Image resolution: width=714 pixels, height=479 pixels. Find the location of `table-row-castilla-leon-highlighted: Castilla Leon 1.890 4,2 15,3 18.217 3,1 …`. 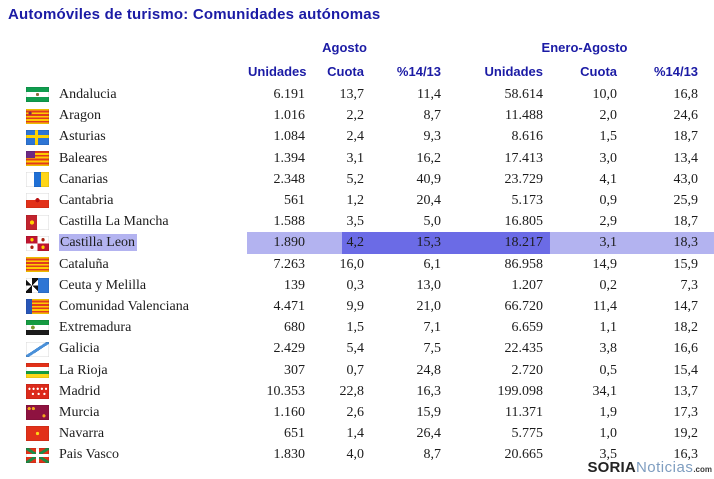

table-row-castilla-leon-highlighted: Castilla Leon 1.890 4,2 15,3 18.217 3,1 … is located at coordinates (357, 243).